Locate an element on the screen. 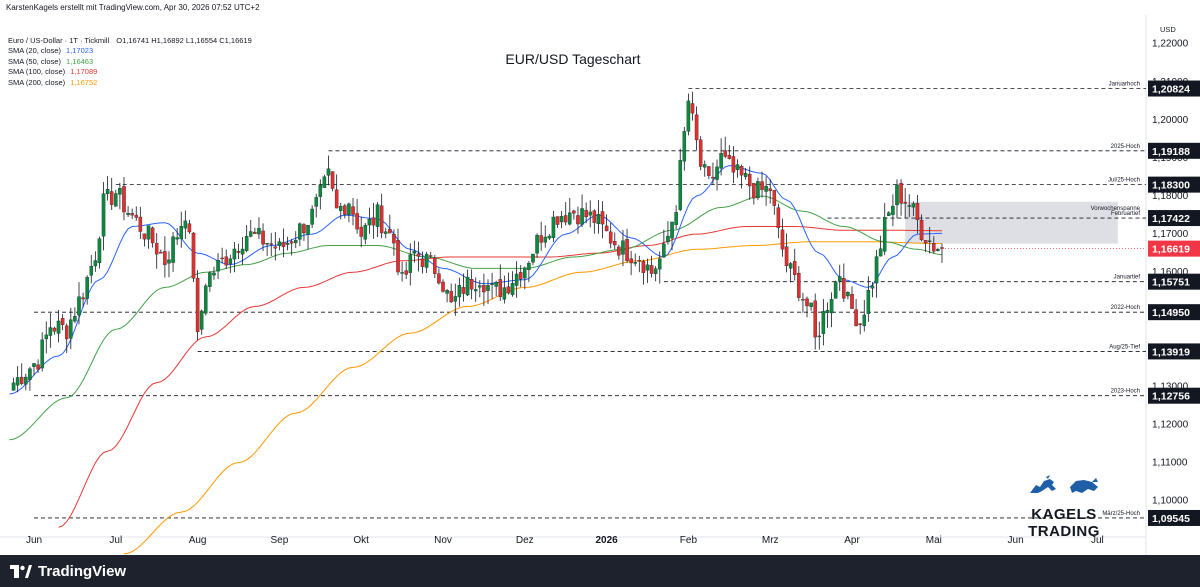  bull-bear-icon is located at coordinates (1064, 484).